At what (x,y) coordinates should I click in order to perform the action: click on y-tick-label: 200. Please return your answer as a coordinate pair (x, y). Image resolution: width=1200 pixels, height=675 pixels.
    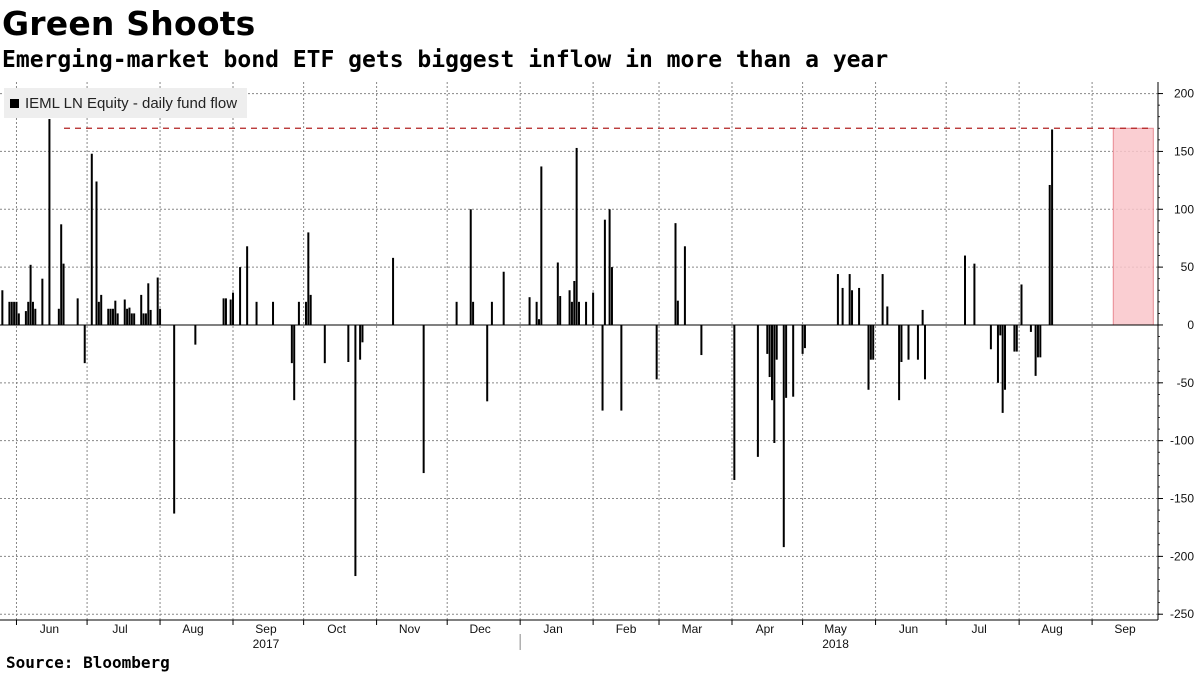
    Looking at the image, I should click on (1184, 94).